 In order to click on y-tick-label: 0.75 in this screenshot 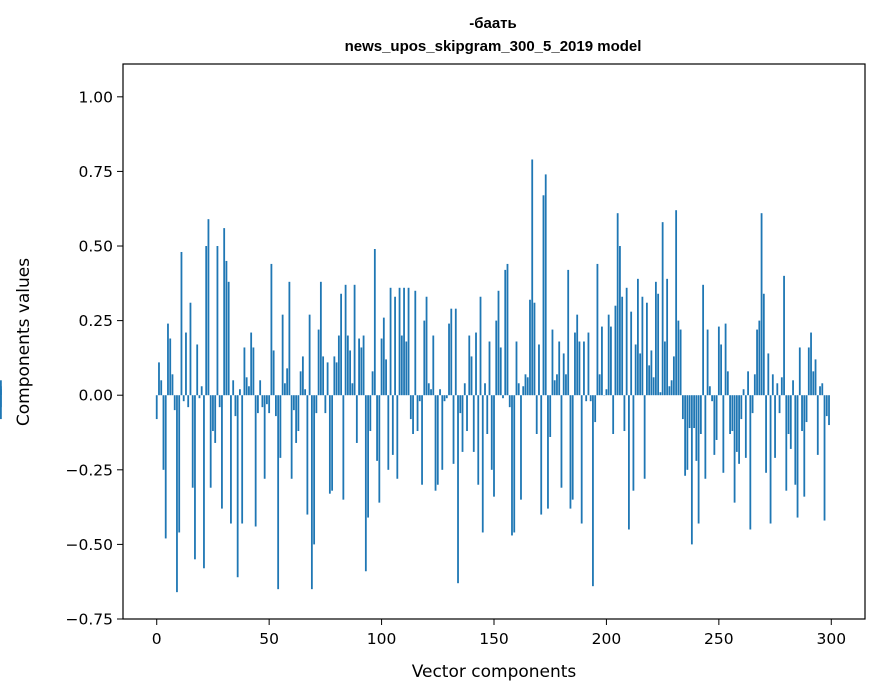, I will do `click(95, 172)`.